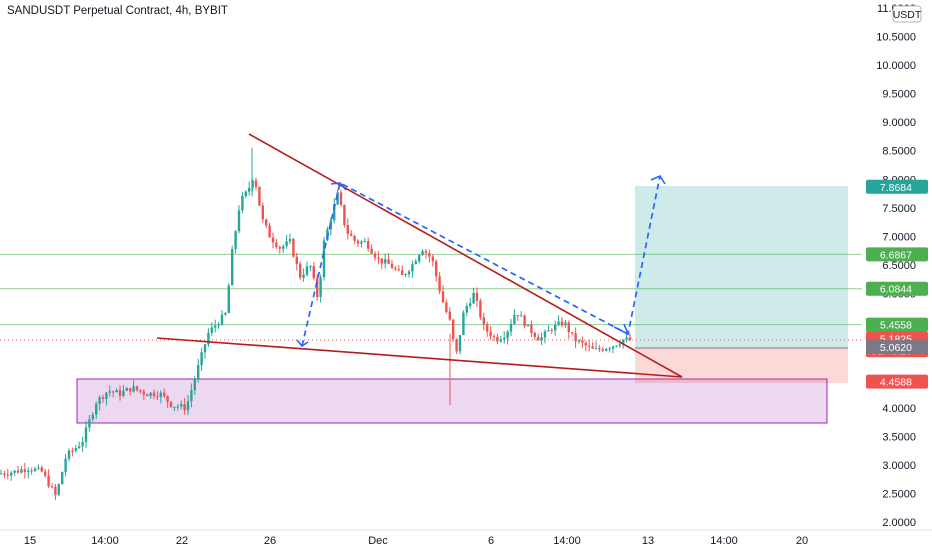 Image resolution: width=932 pixels, height=550 pixels. Describe the element at coordinates (897, 381) in the screenshot. I see `price-tag: 4.4588` at that location.